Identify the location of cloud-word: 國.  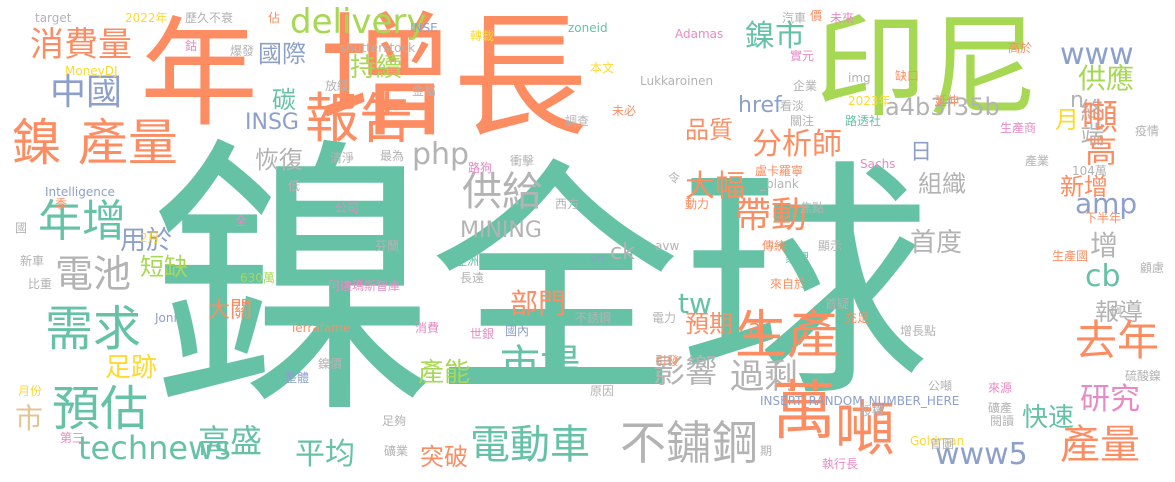
(21, 228).